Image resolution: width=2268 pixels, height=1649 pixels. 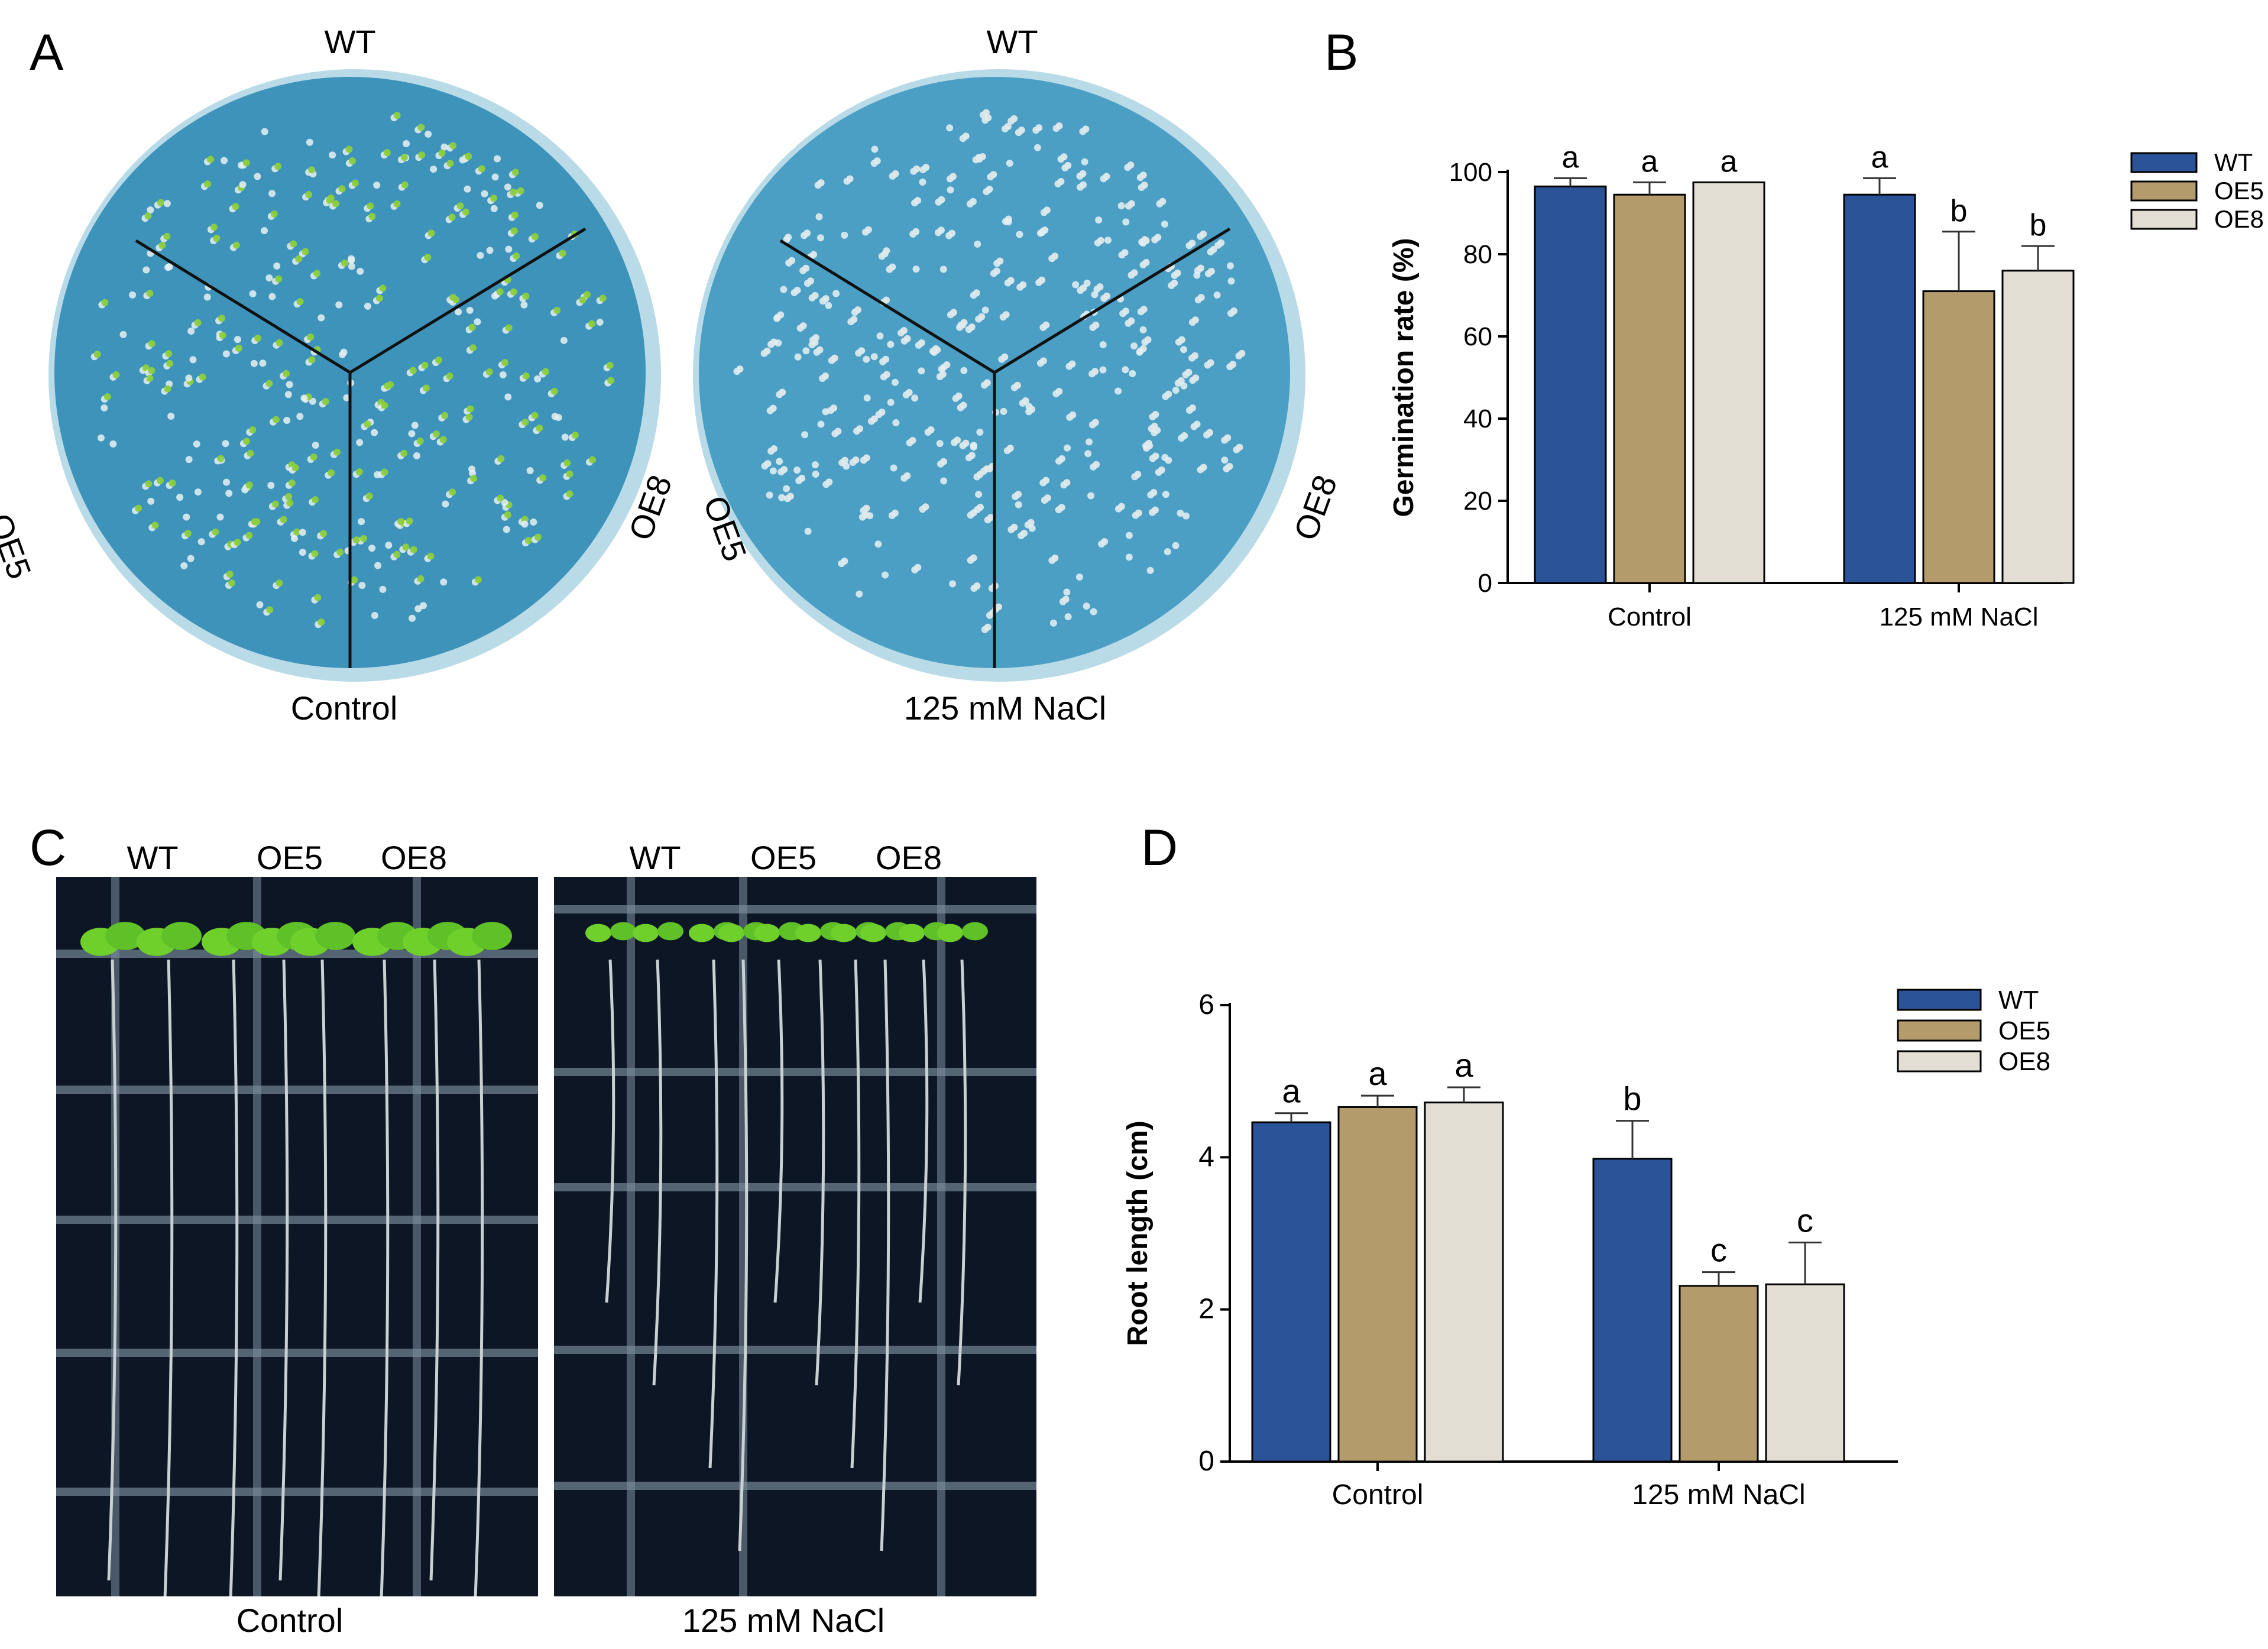 What do you see at coordinates (1571, 157) in the screenshot?
I see `significance-letter: a` at bounding box center [1571, 157].